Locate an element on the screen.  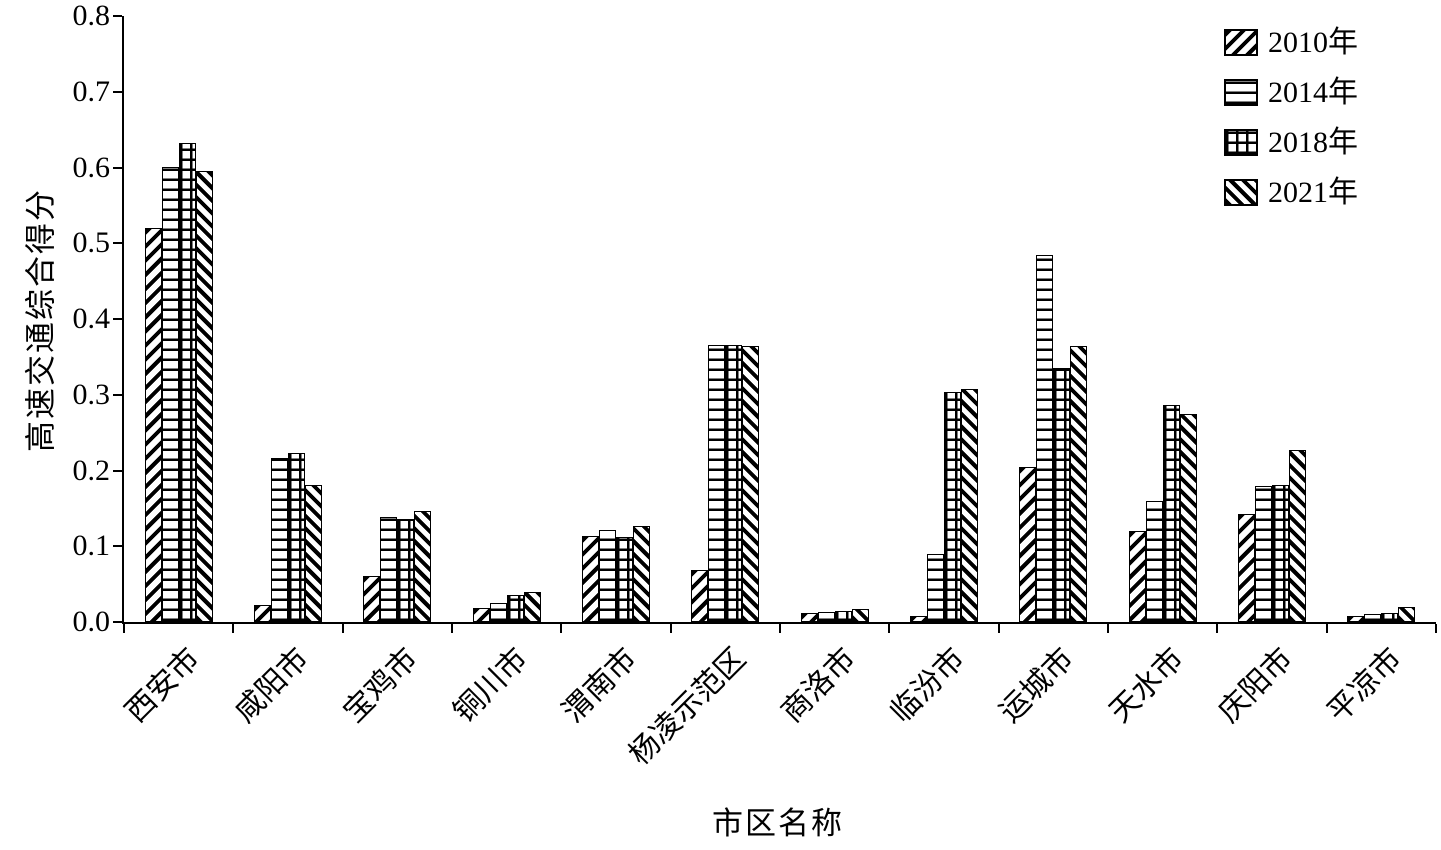
legend-item: 2010年 is located at coordinates (1291, 42).